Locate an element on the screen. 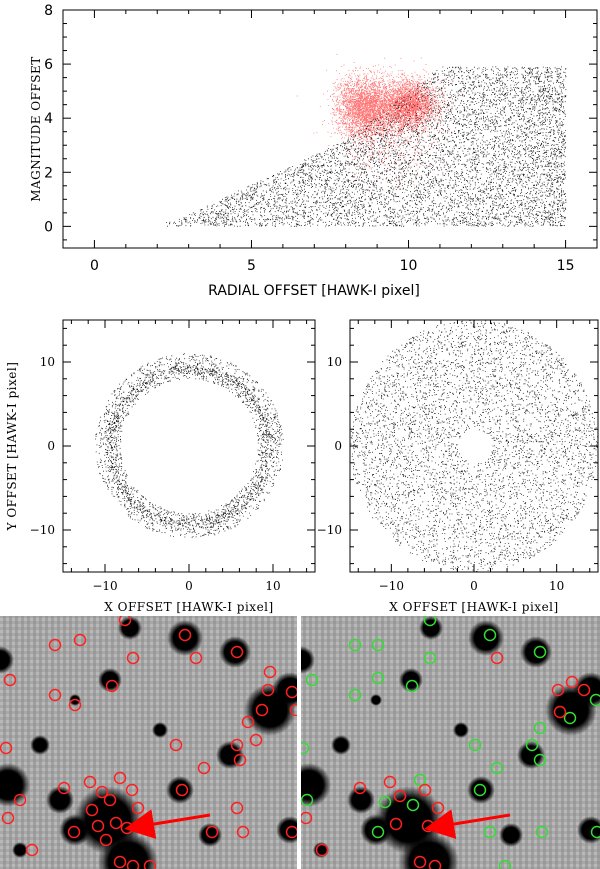 The height and width of the screenshot is (869, 600). disk-points-series is located at coordinates (474, 446).